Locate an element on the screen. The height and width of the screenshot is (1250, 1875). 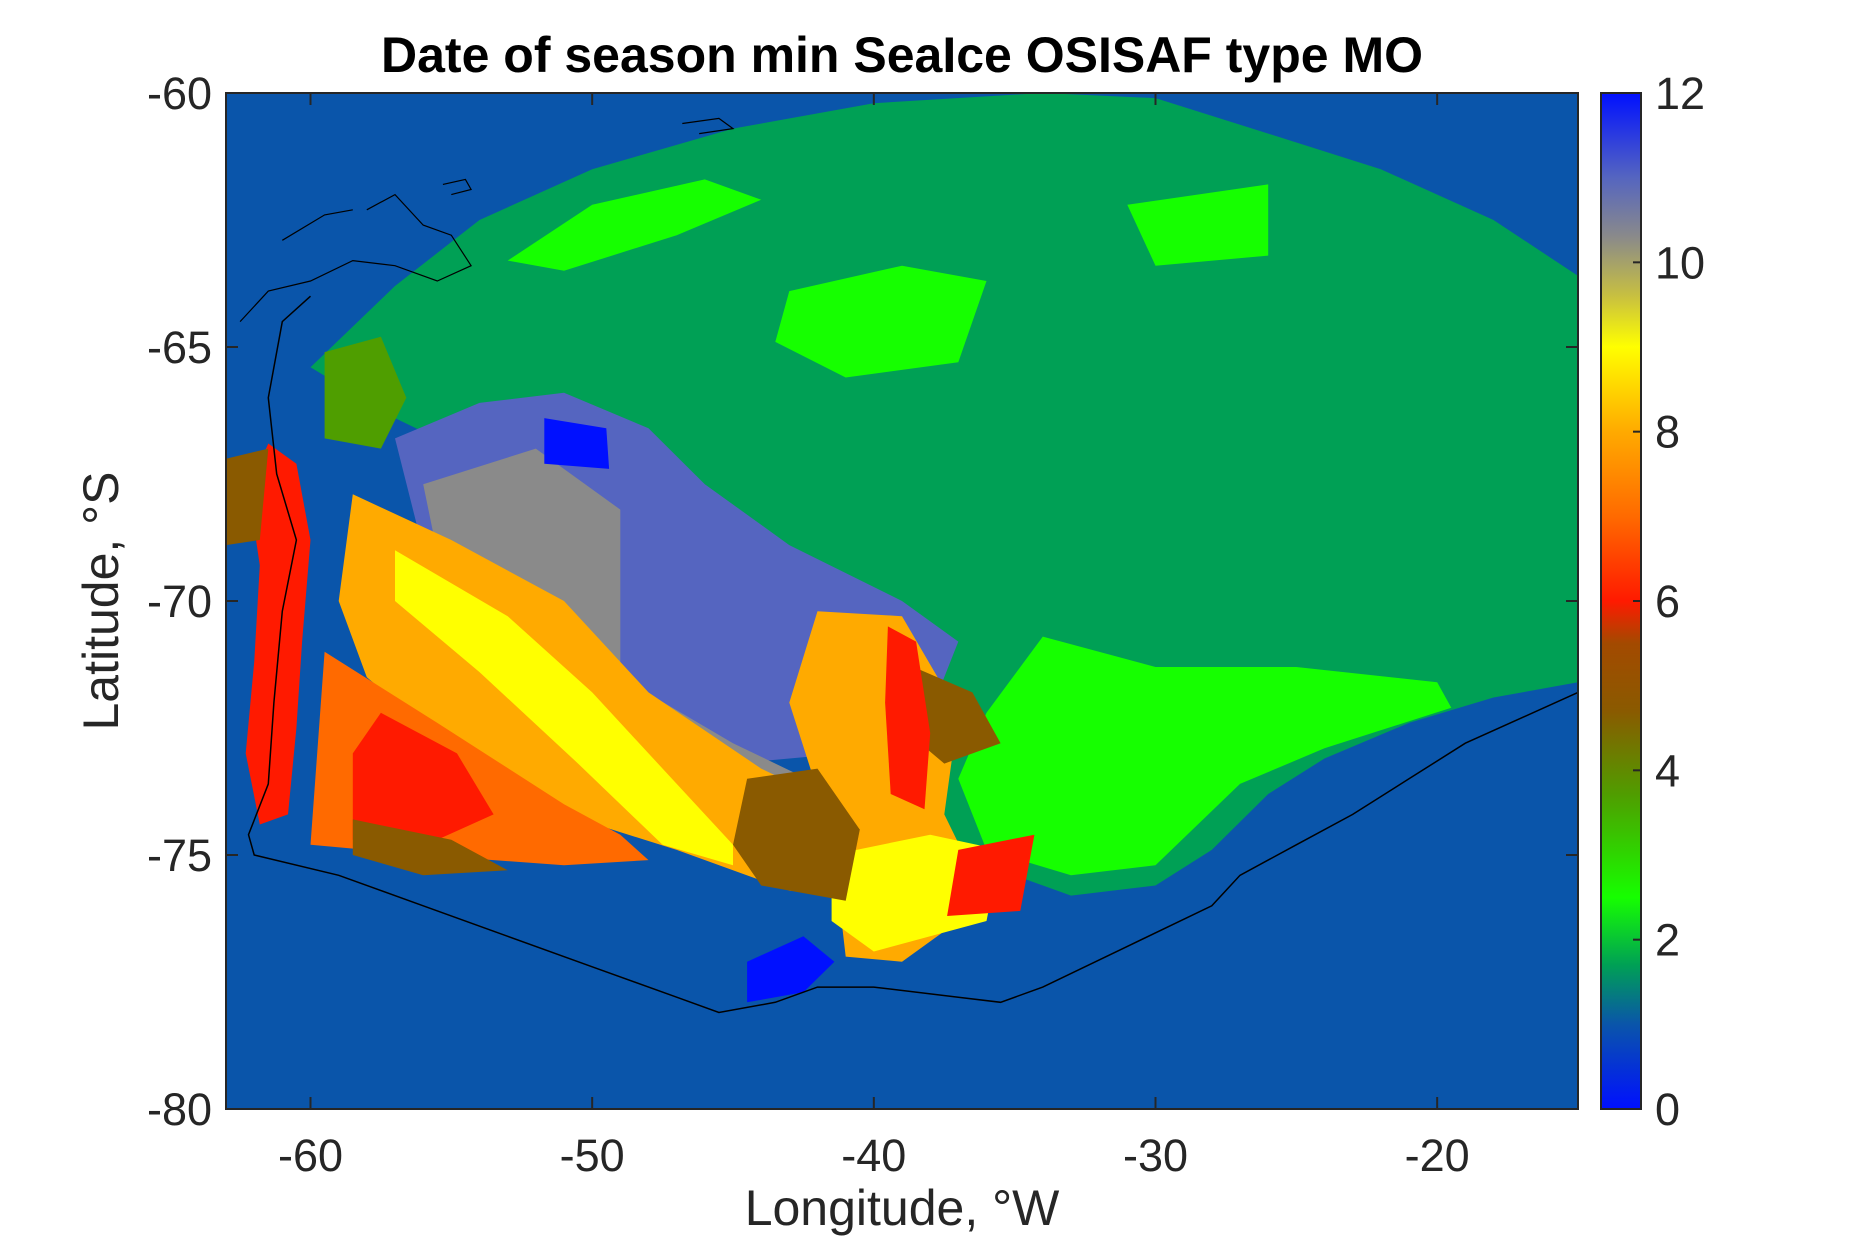
colorbar-tick-label: 4 is located at coordinates (1667, 770).